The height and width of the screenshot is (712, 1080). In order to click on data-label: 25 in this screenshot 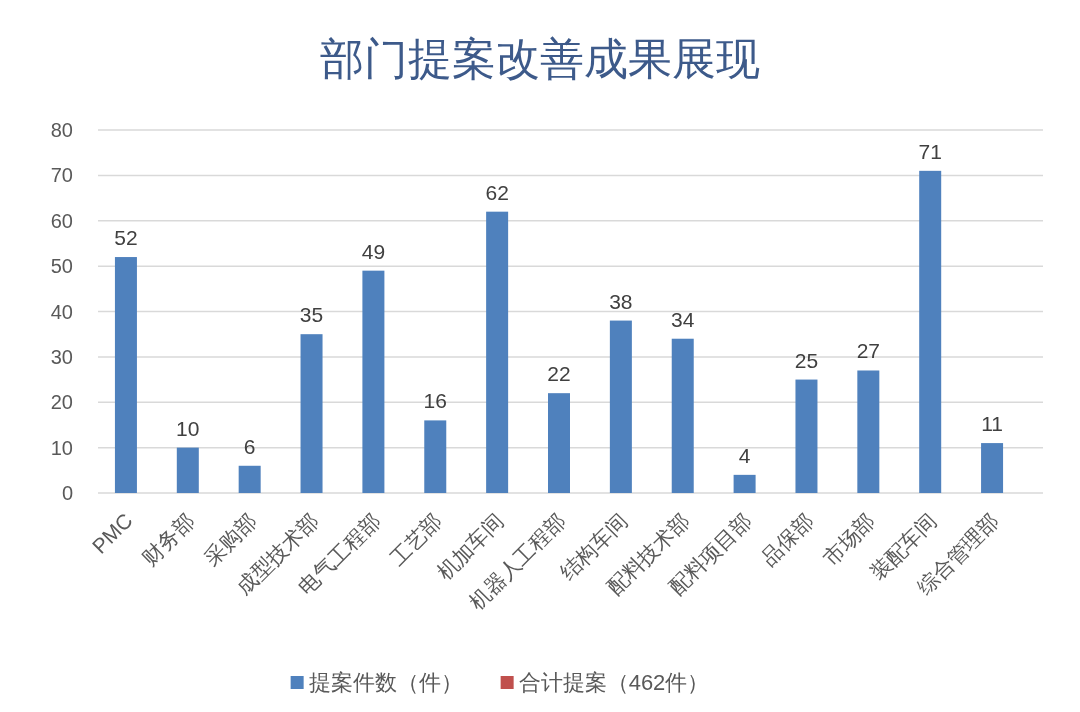, I will do `click(806, 360)`.